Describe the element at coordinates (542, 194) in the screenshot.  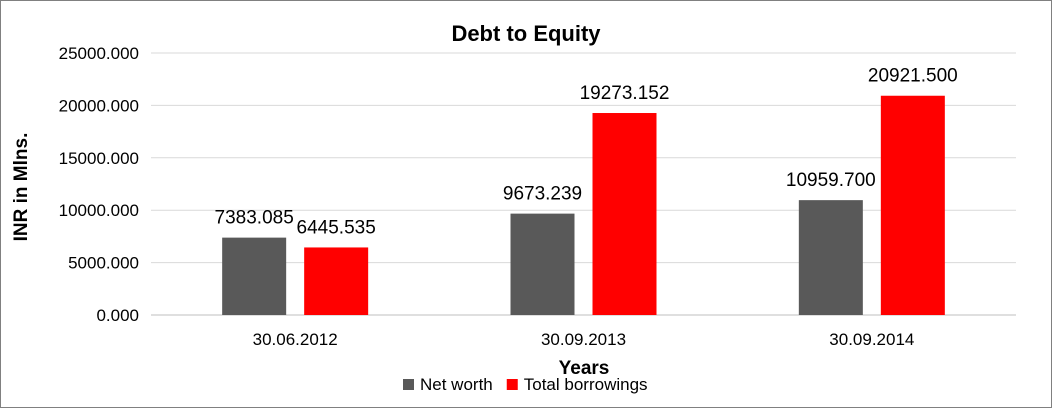
I see `data-label: 9673.239` at that location.